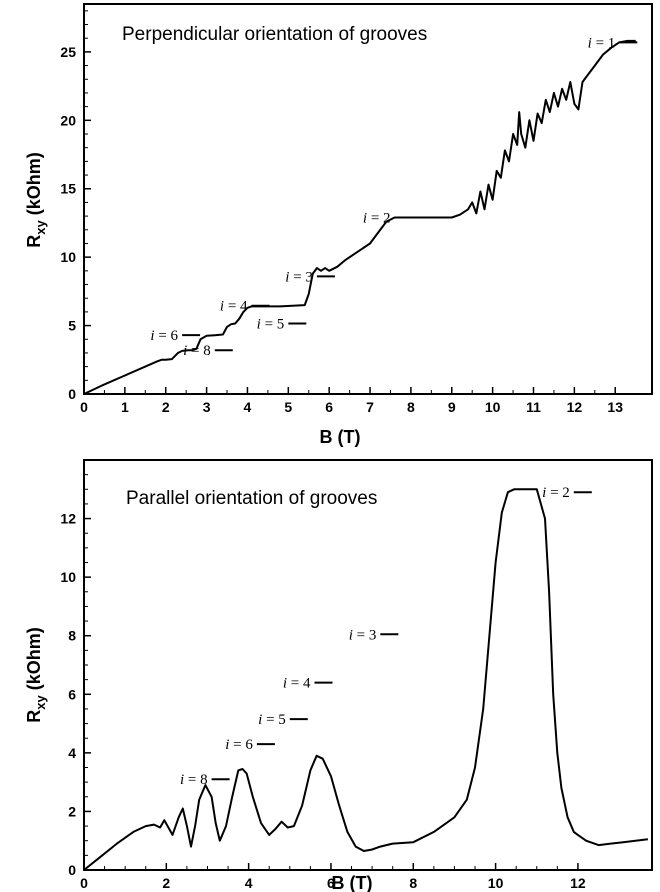 This screenshot has width=660, height=892. Describe the element at coordinates (68, 120) in the screenshot. I see `top-y-tick-label: 20` at that location.